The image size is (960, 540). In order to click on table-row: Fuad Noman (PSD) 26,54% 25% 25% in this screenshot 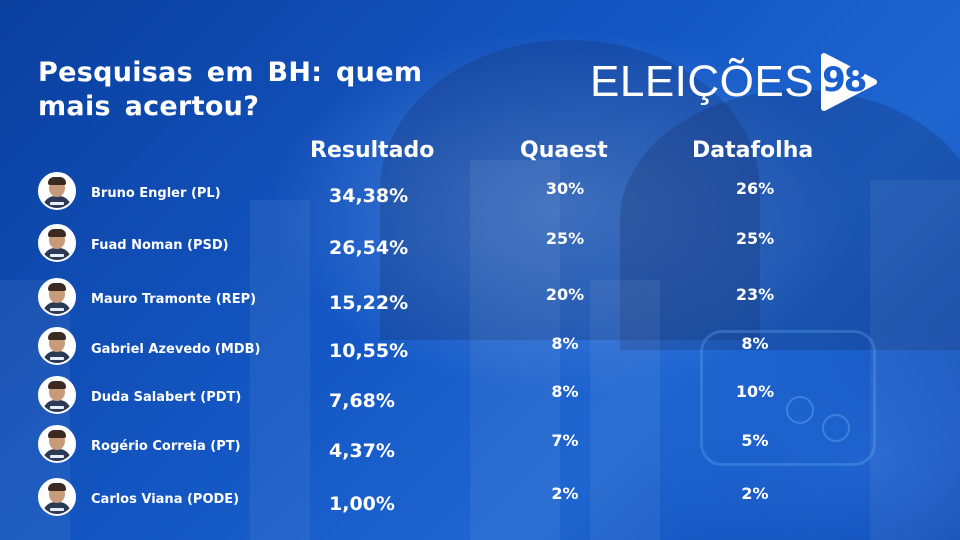, I will do `click(480, 248)`.